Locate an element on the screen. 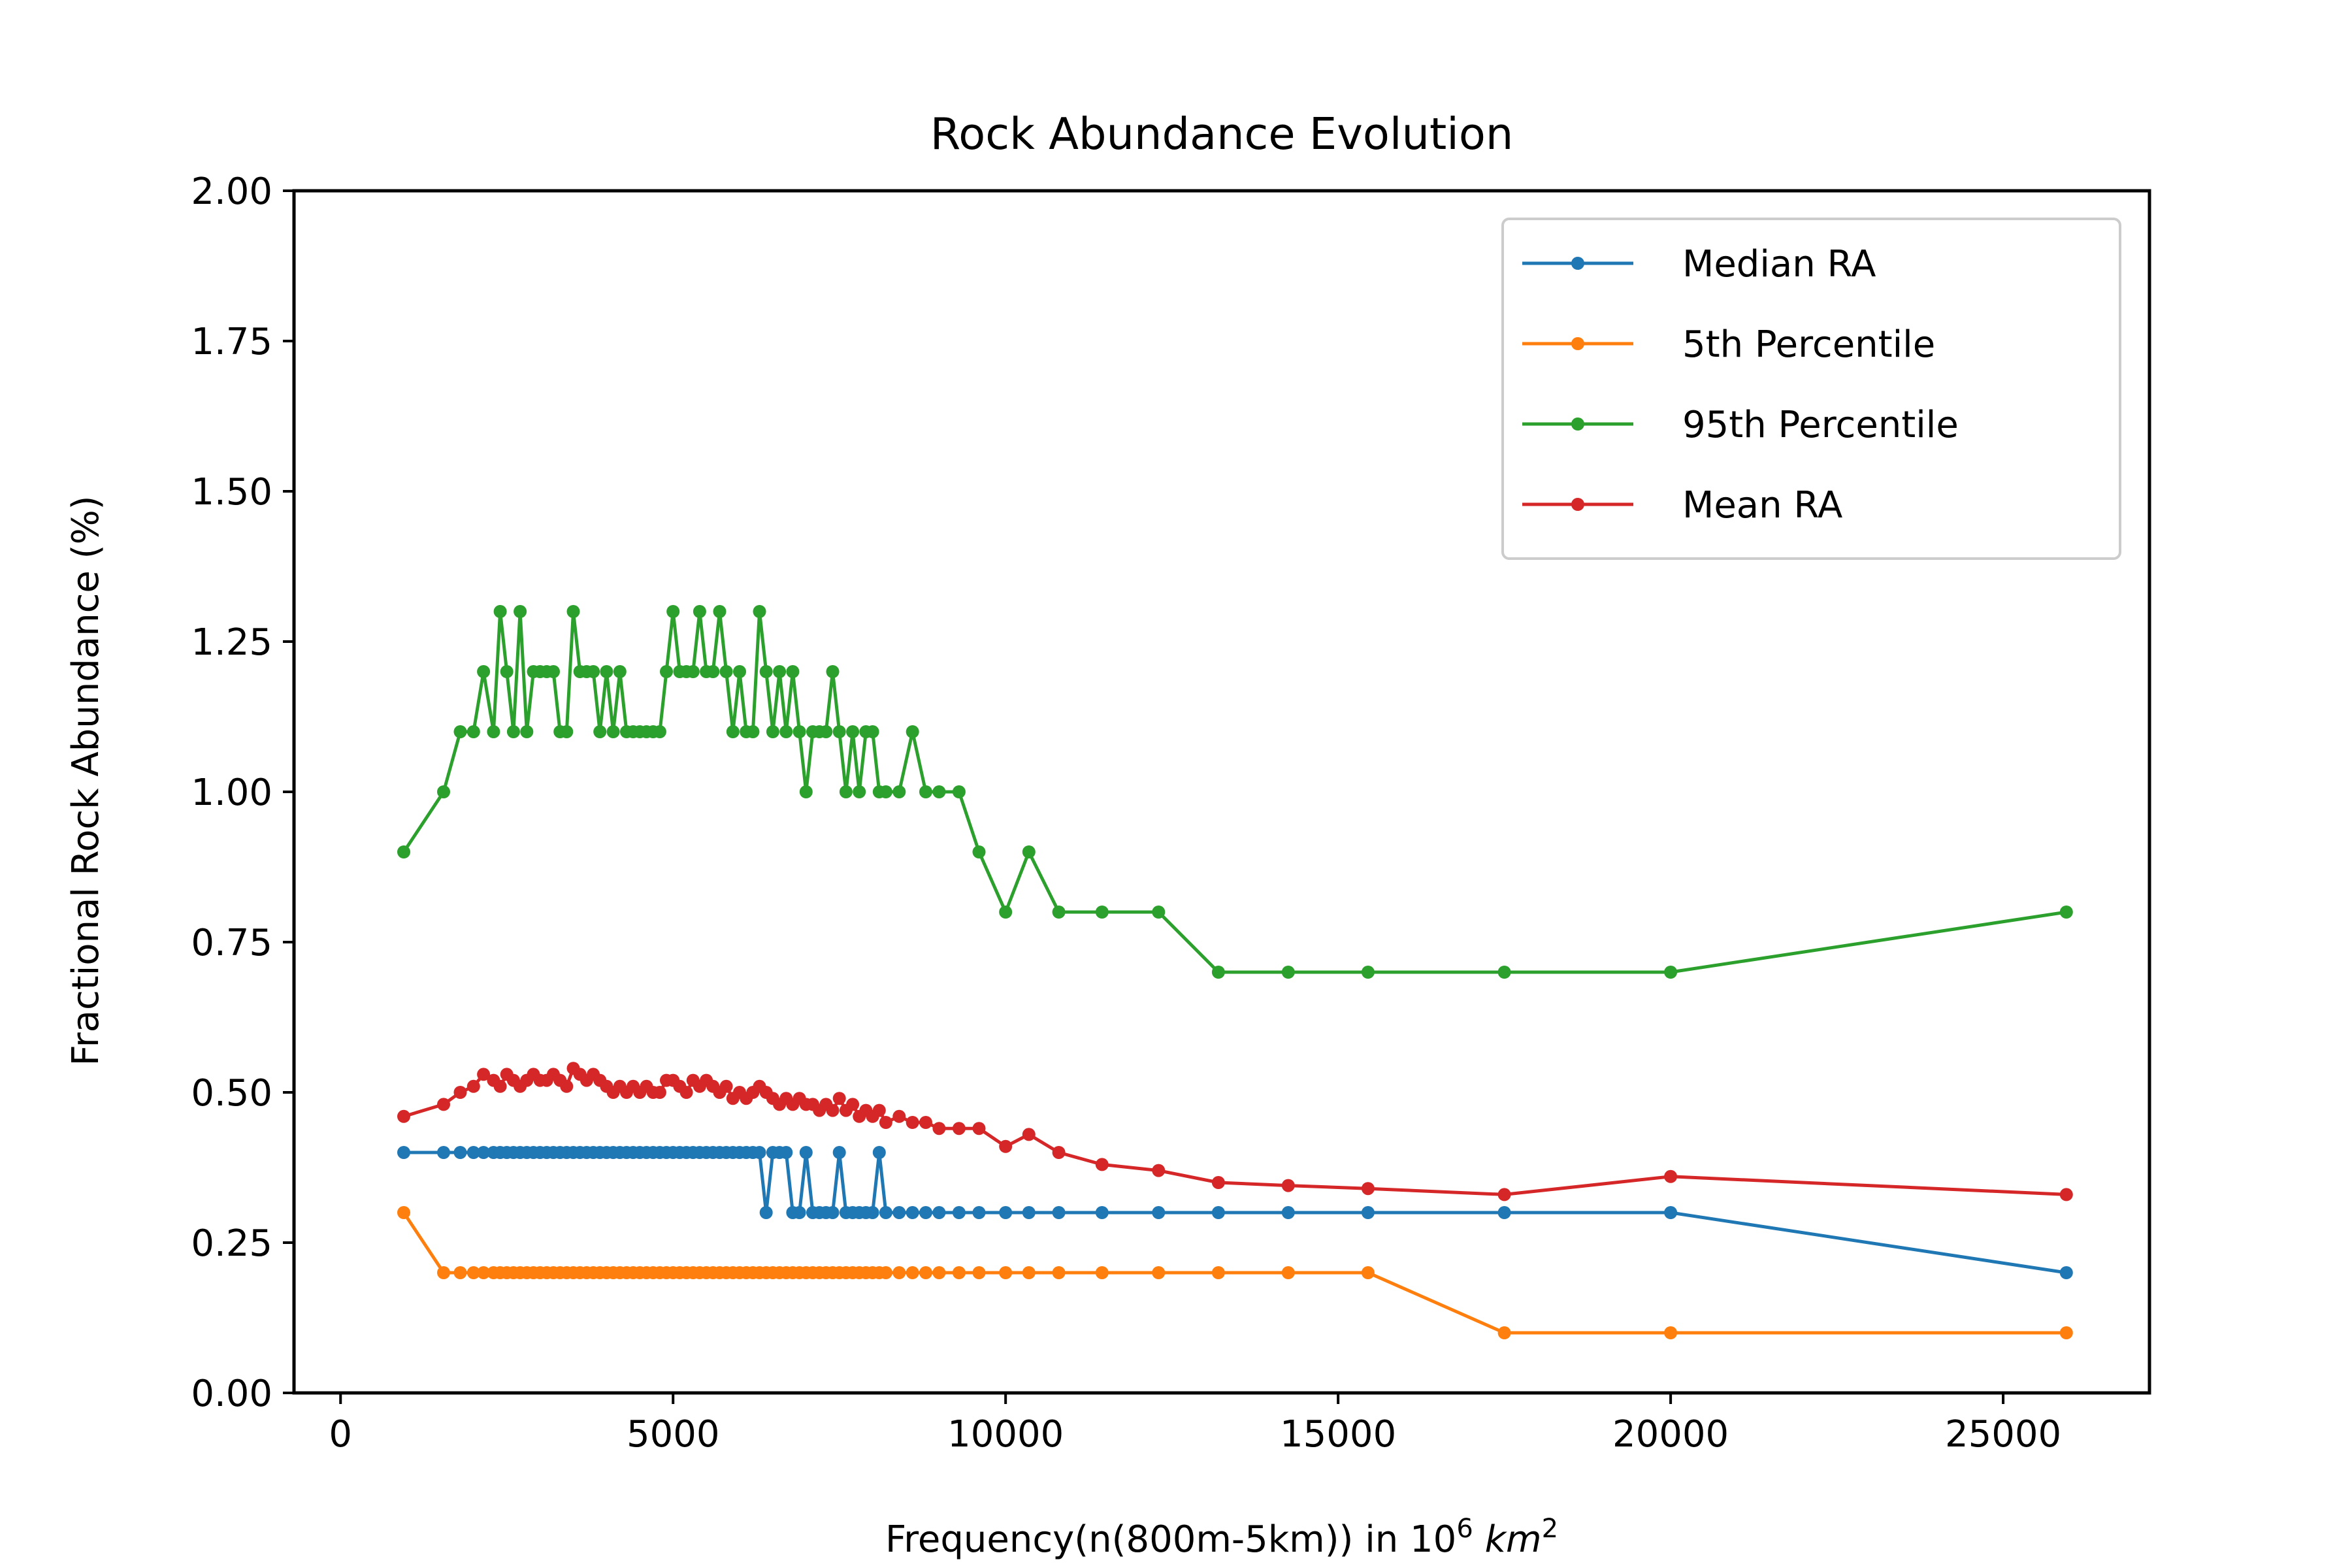  y-tick-label: 0.00 is located at coordinates (231, 1394).